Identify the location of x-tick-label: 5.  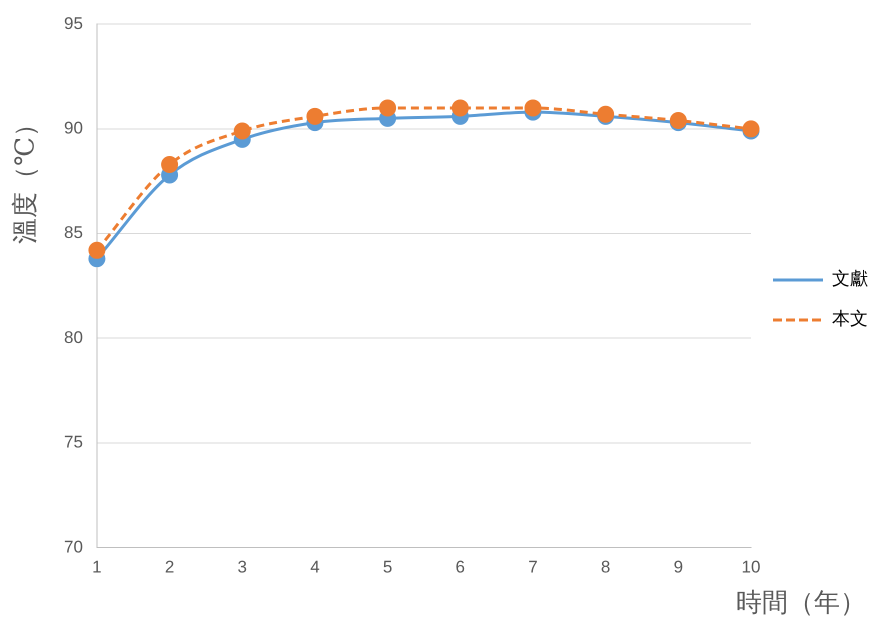
(387, 566).